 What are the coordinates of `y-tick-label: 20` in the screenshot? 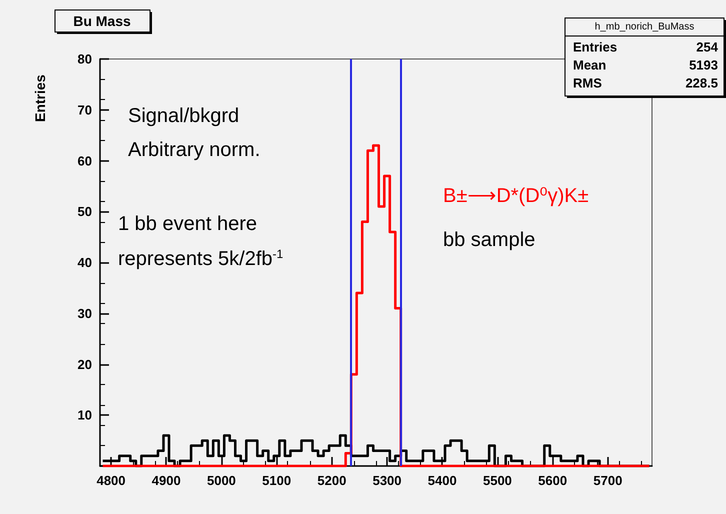 It's located at (85, 364).